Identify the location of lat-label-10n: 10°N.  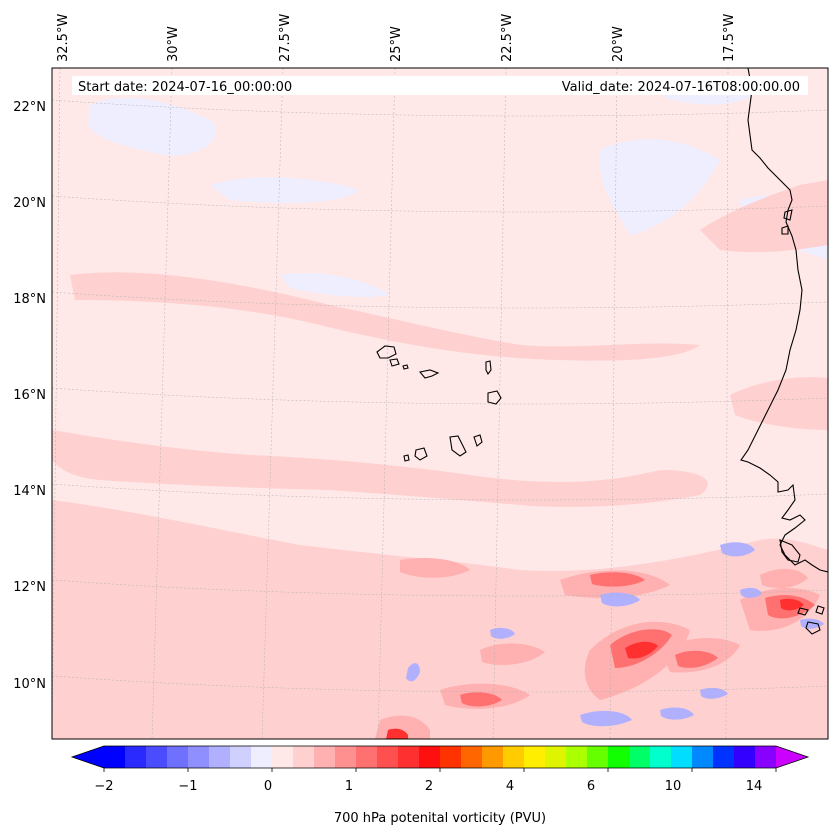
(29, 684).